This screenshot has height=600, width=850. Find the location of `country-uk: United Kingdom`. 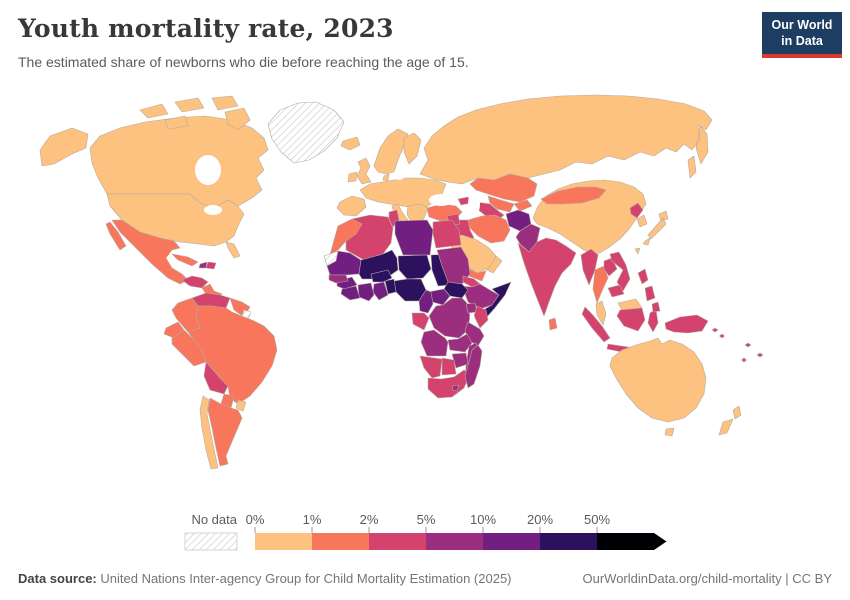

country-uk: United Kingdom is located at coordinates (364, 171).